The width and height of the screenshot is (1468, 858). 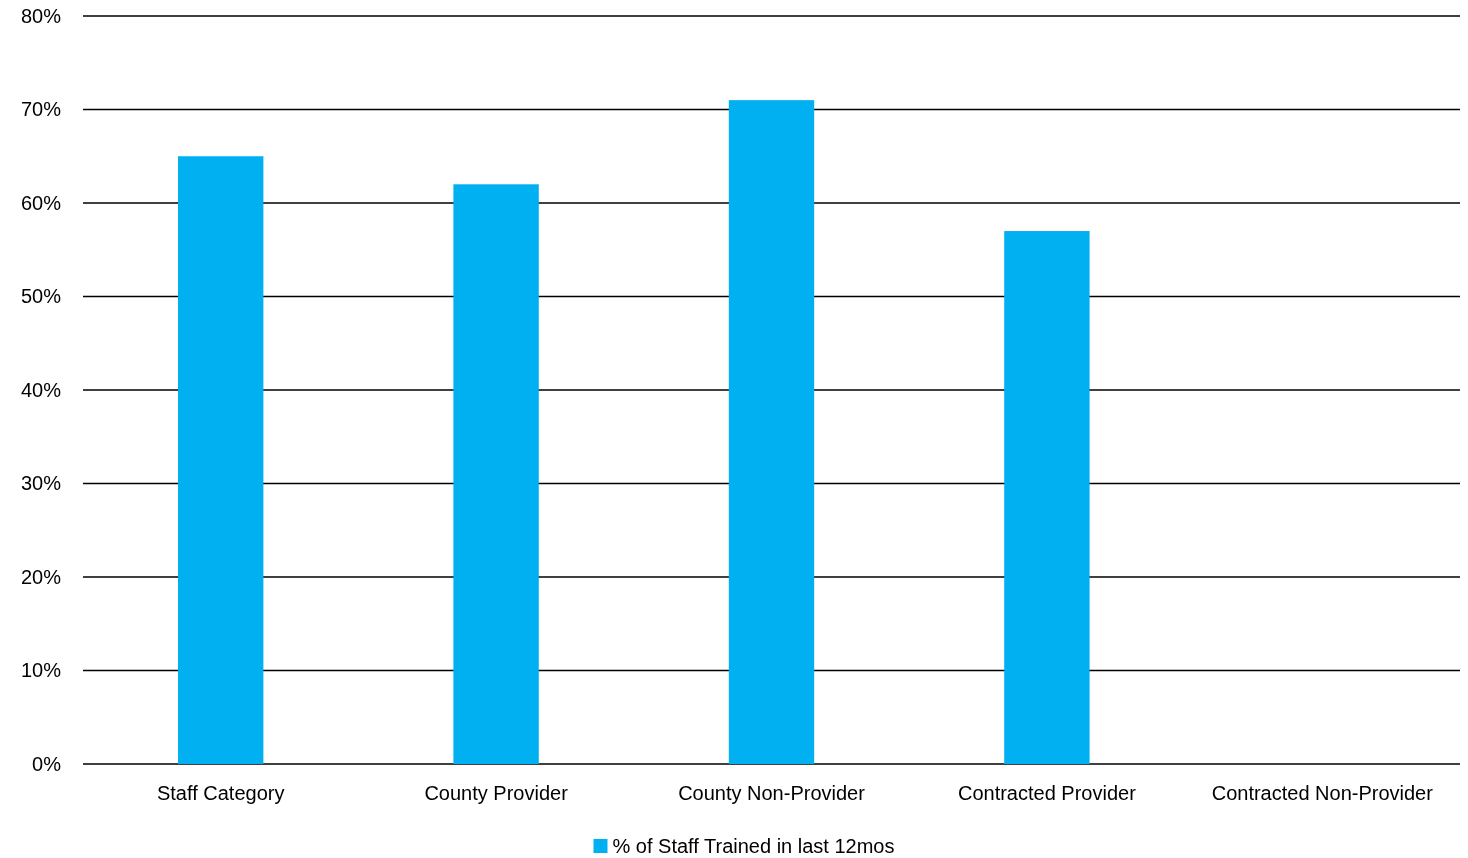 I want to click on y-tick-label: 80%, so click(x=41, y=15).